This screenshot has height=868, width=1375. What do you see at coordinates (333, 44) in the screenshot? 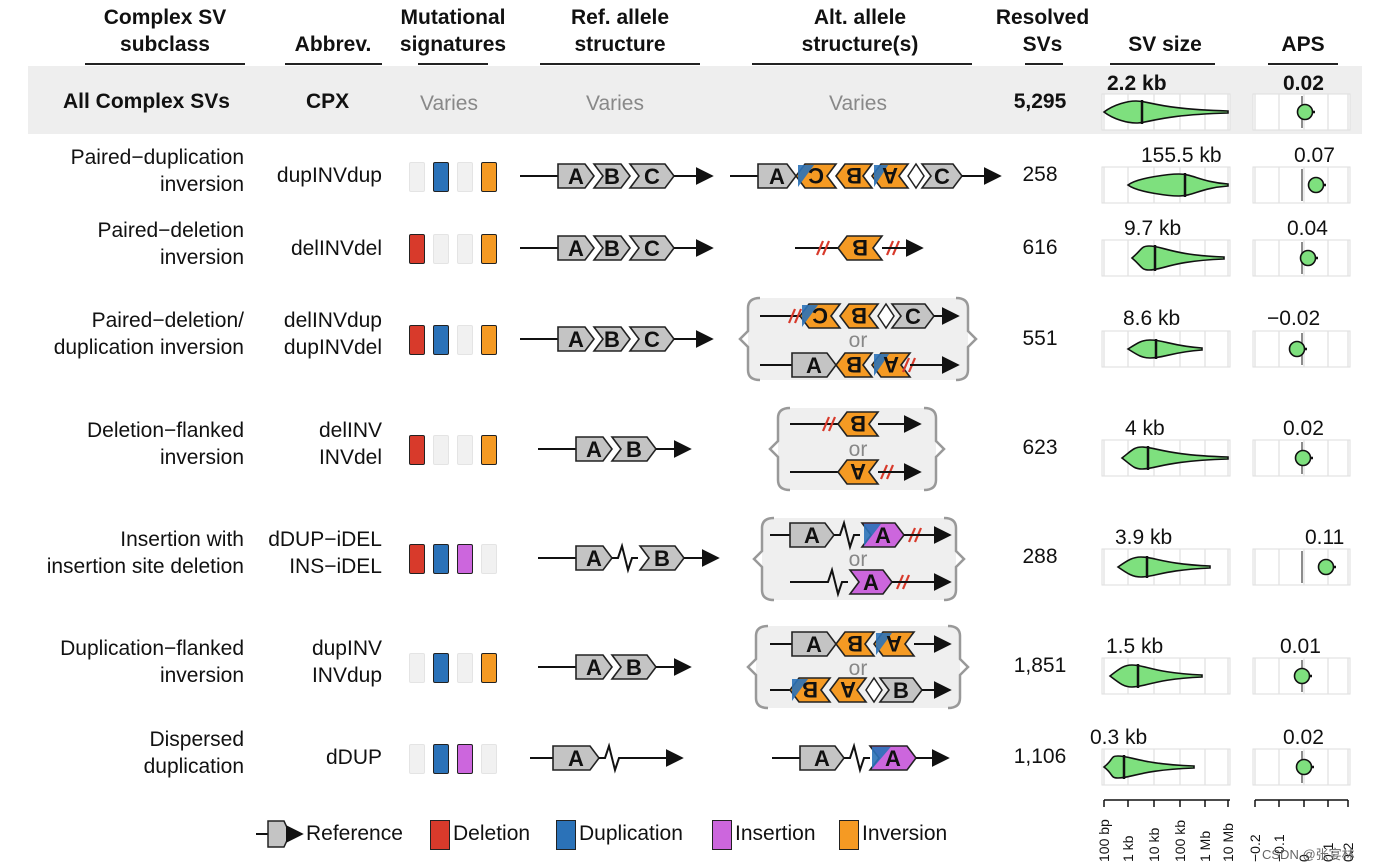
I see `header-abbrev: Abbrev.` at bounding box center [333, 44].